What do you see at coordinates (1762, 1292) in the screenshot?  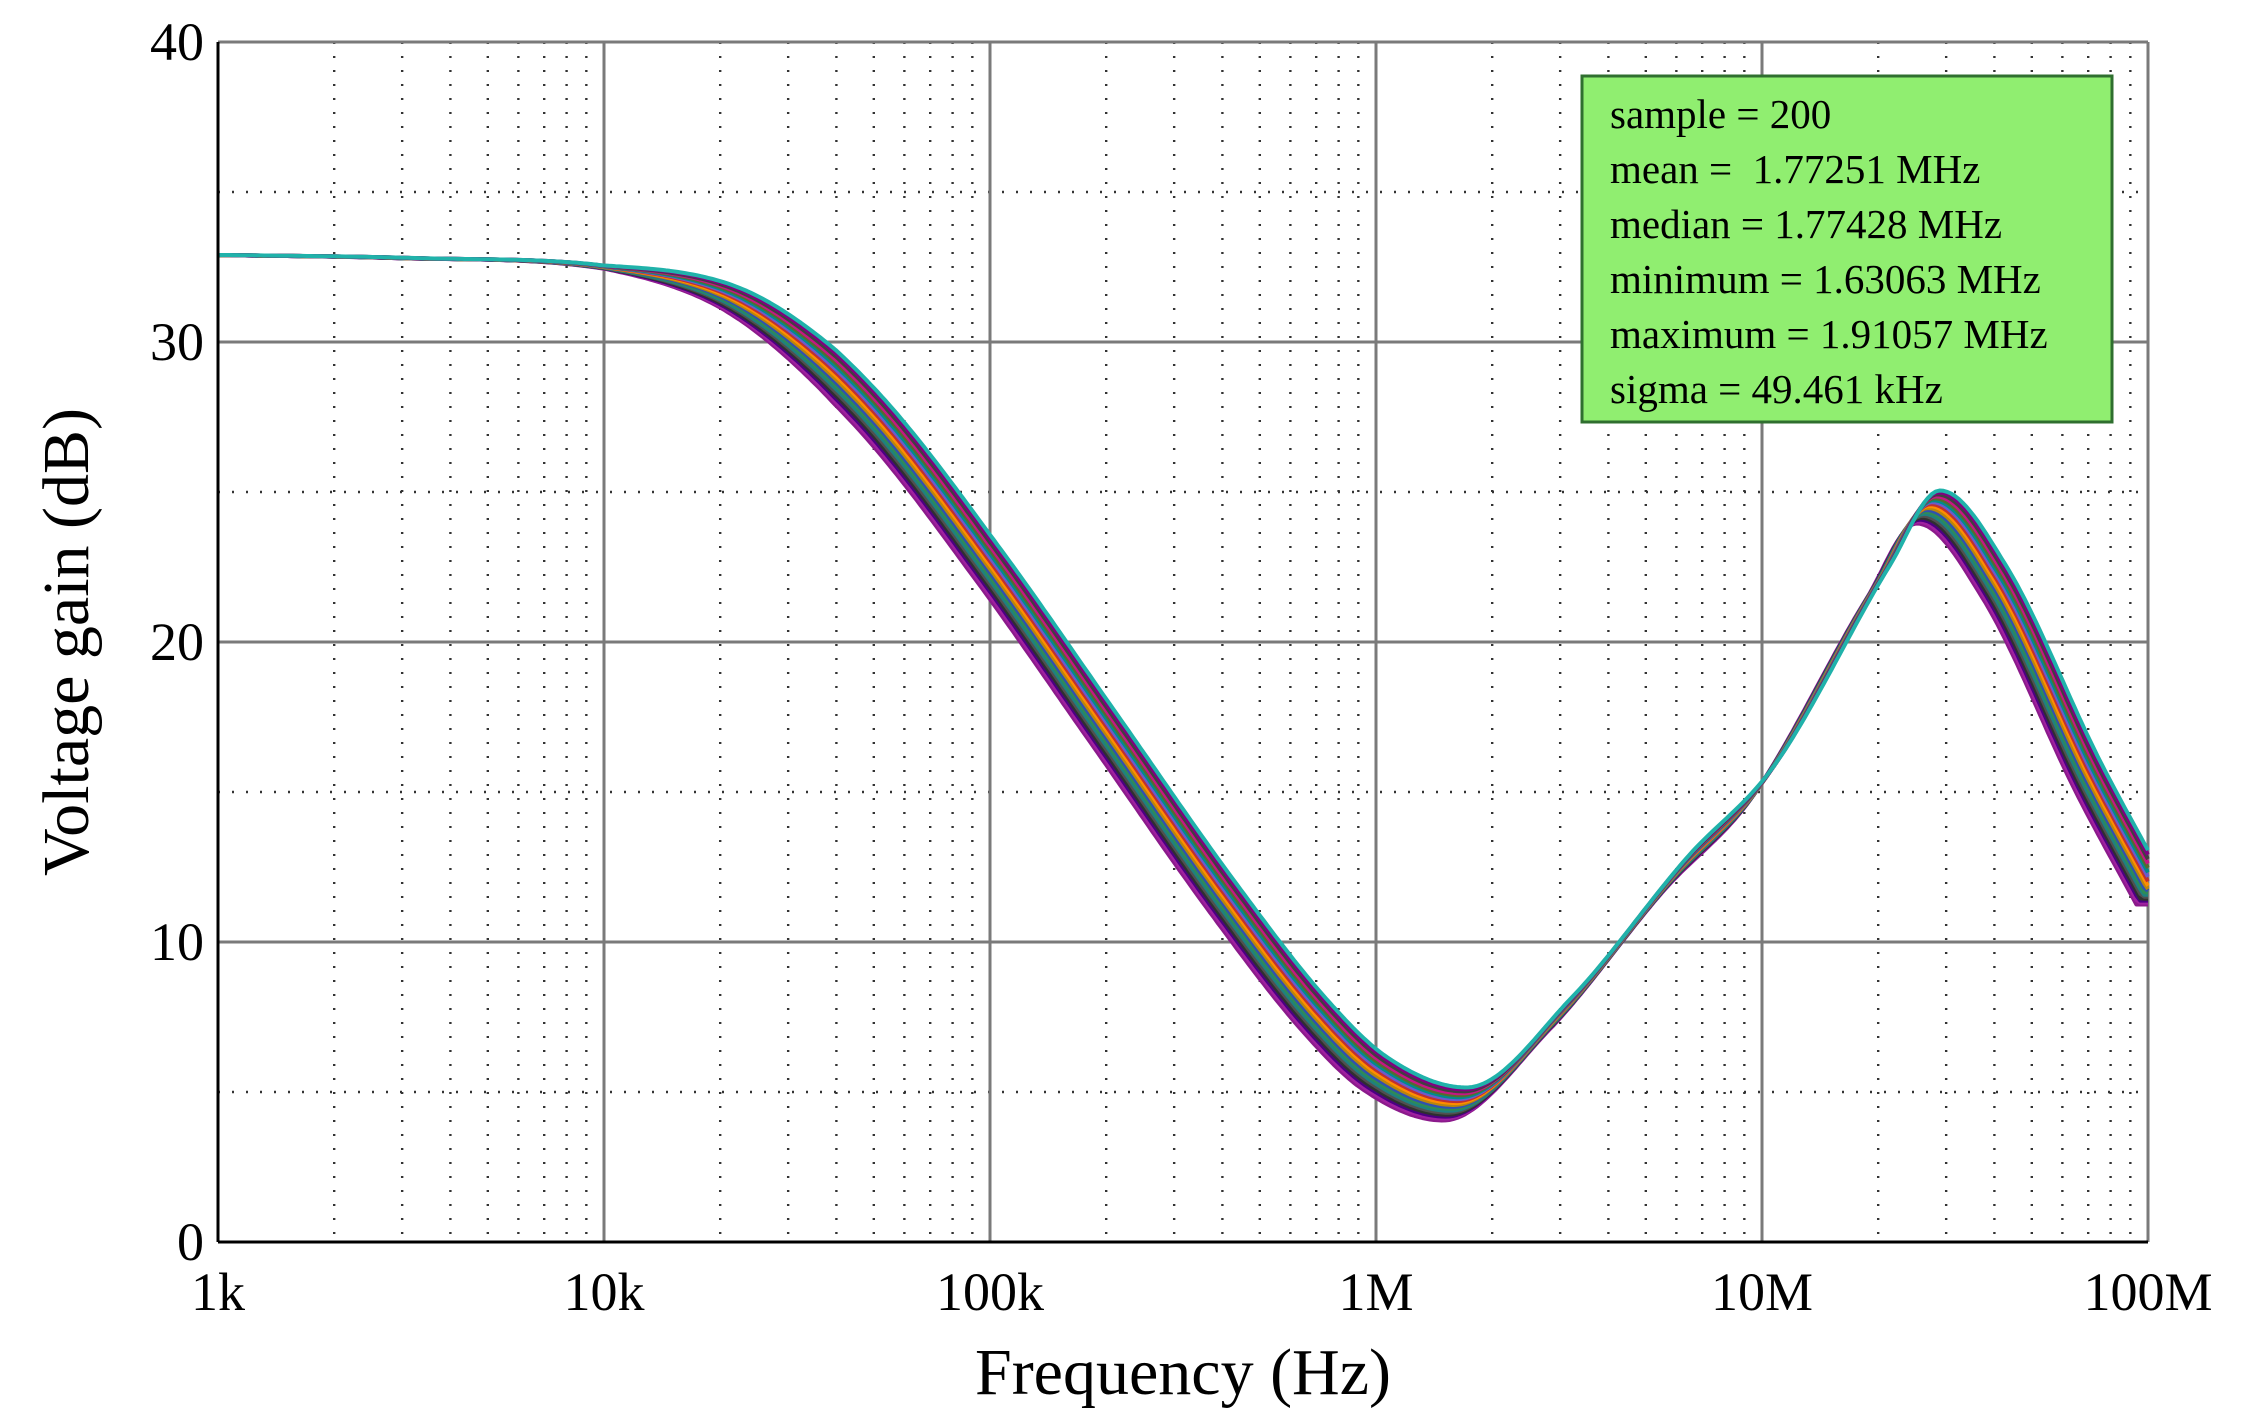 I see `x-tick-label: 10M` at bounding box center [1762, 1292].